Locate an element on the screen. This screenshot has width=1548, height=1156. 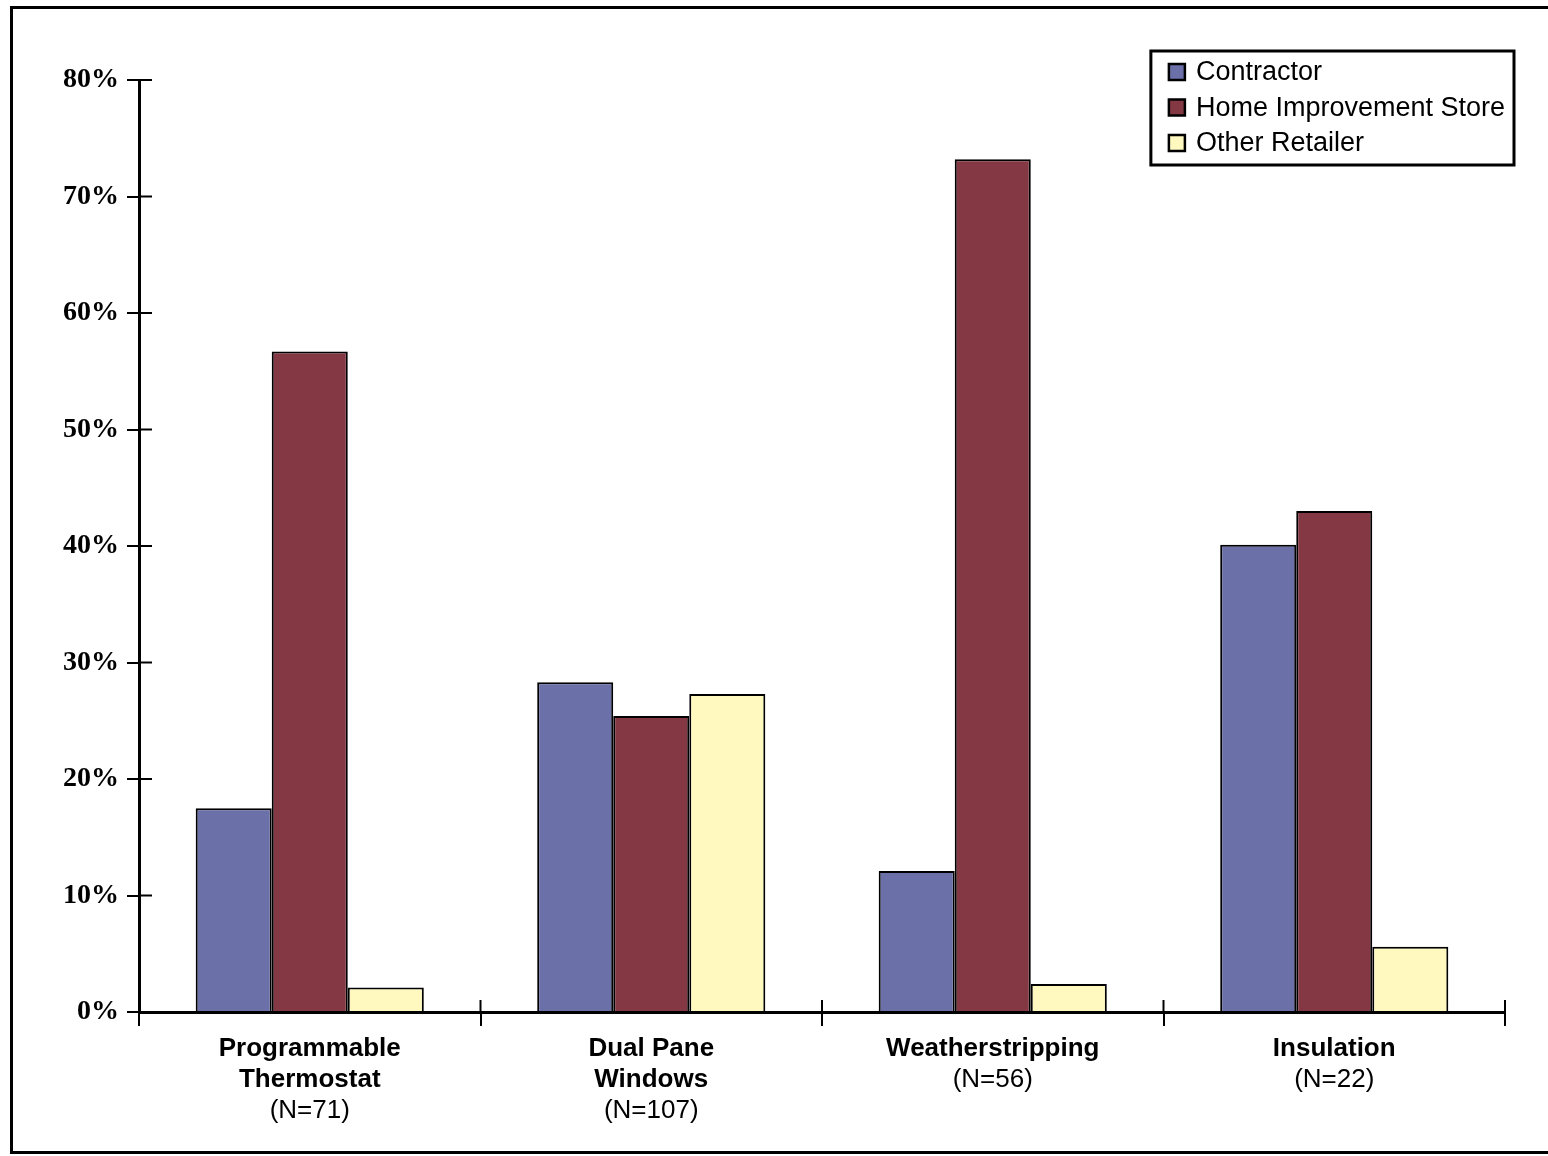
x-tick-label: Insulation (N=22) is located at coordinates (1334, 1063).